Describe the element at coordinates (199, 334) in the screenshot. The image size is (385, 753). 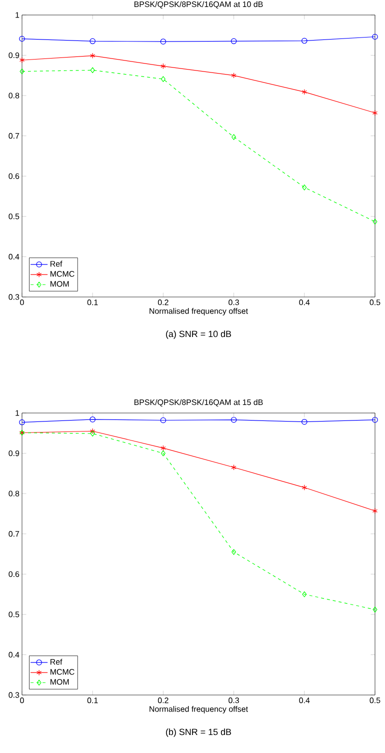
I see `text: (a) SNR = 10 dB` at that location.